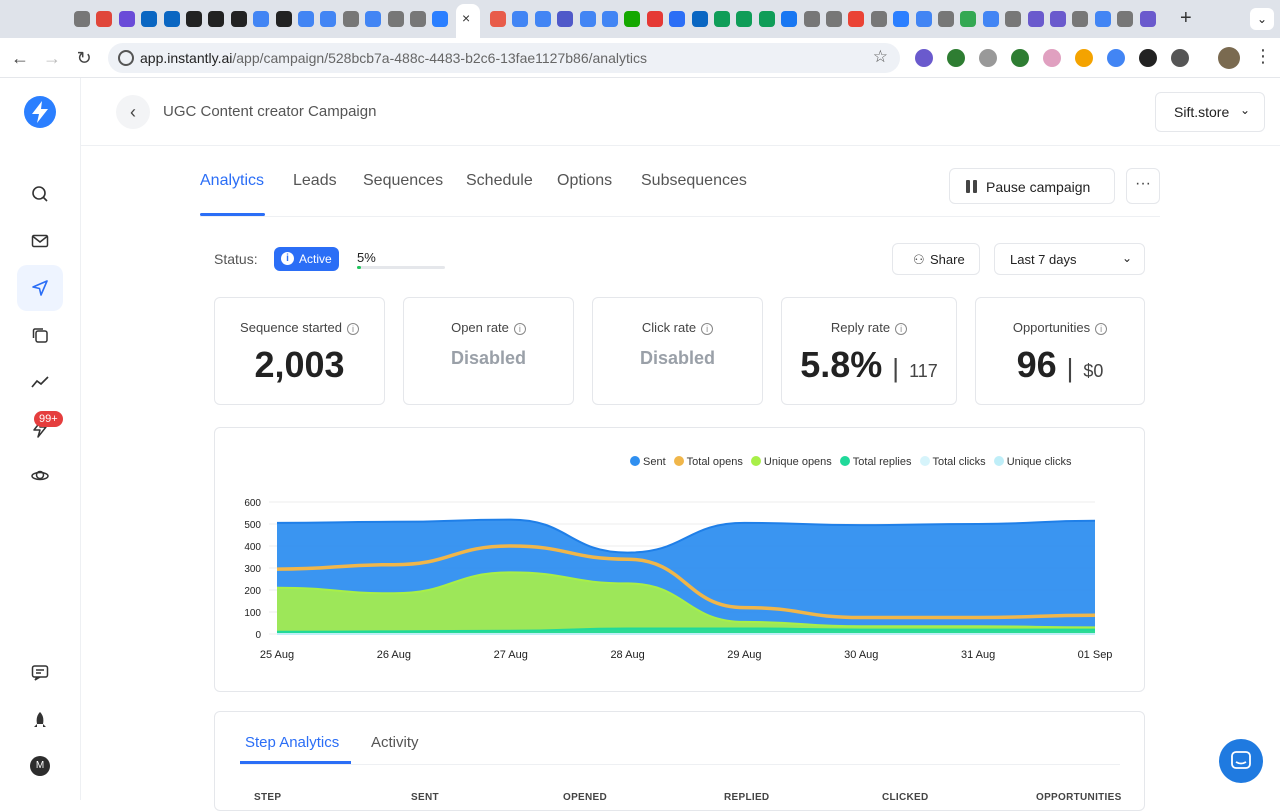 The height and width of the screenshot is (811, 1280). Describe the element at coordinates (875, 462) in the screenshot. I see `legend-item: Total replies` at that location.